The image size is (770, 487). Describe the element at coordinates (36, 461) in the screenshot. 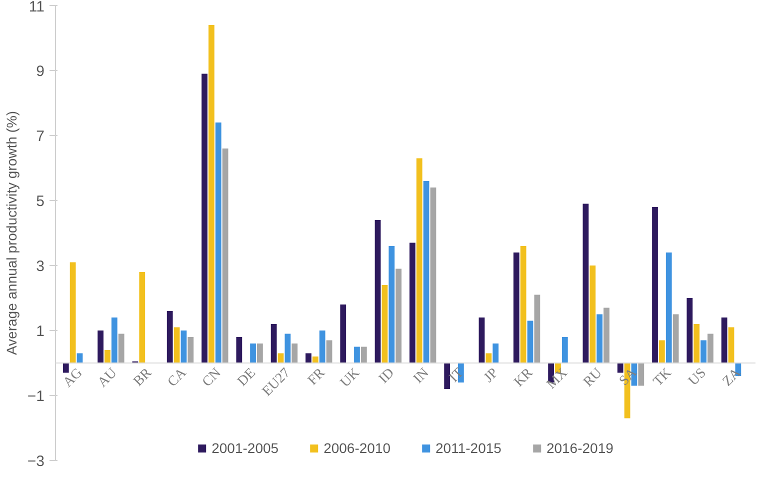

I see `y-tick-label: −3` at that location.